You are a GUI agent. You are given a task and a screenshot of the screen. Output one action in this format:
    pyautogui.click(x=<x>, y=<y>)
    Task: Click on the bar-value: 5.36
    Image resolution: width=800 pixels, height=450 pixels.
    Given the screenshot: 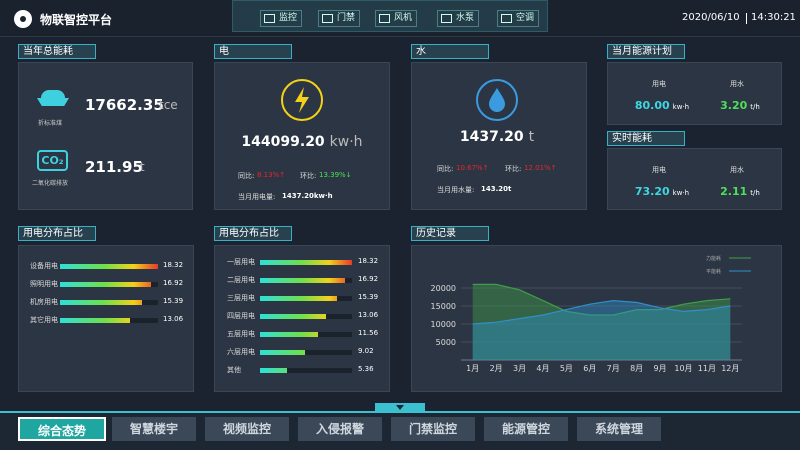 What is the action you would take?
    pyautogui.click(x=366, y=369)
    